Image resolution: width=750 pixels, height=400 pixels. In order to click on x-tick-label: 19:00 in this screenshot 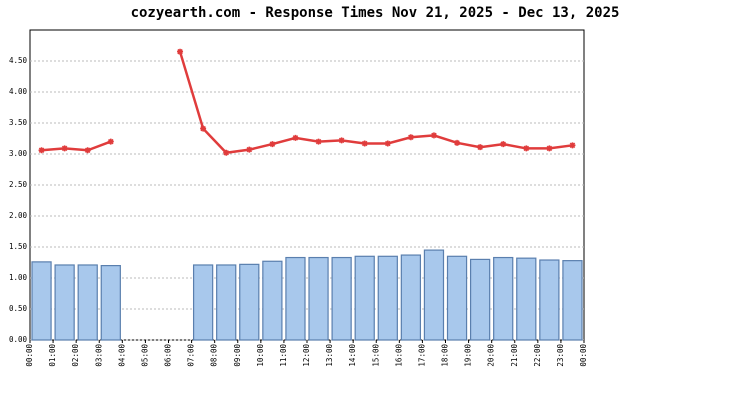, I will do `click(468, 355)`.